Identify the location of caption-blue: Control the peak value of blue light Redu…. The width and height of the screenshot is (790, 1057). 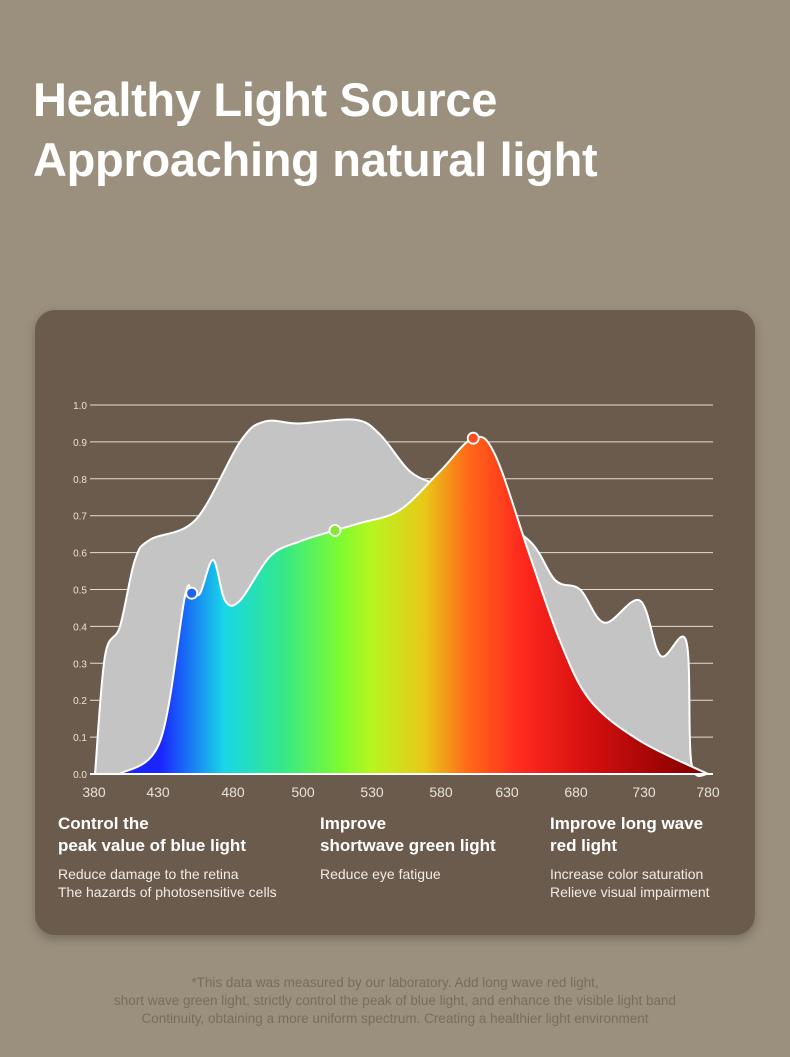
(167, 857).